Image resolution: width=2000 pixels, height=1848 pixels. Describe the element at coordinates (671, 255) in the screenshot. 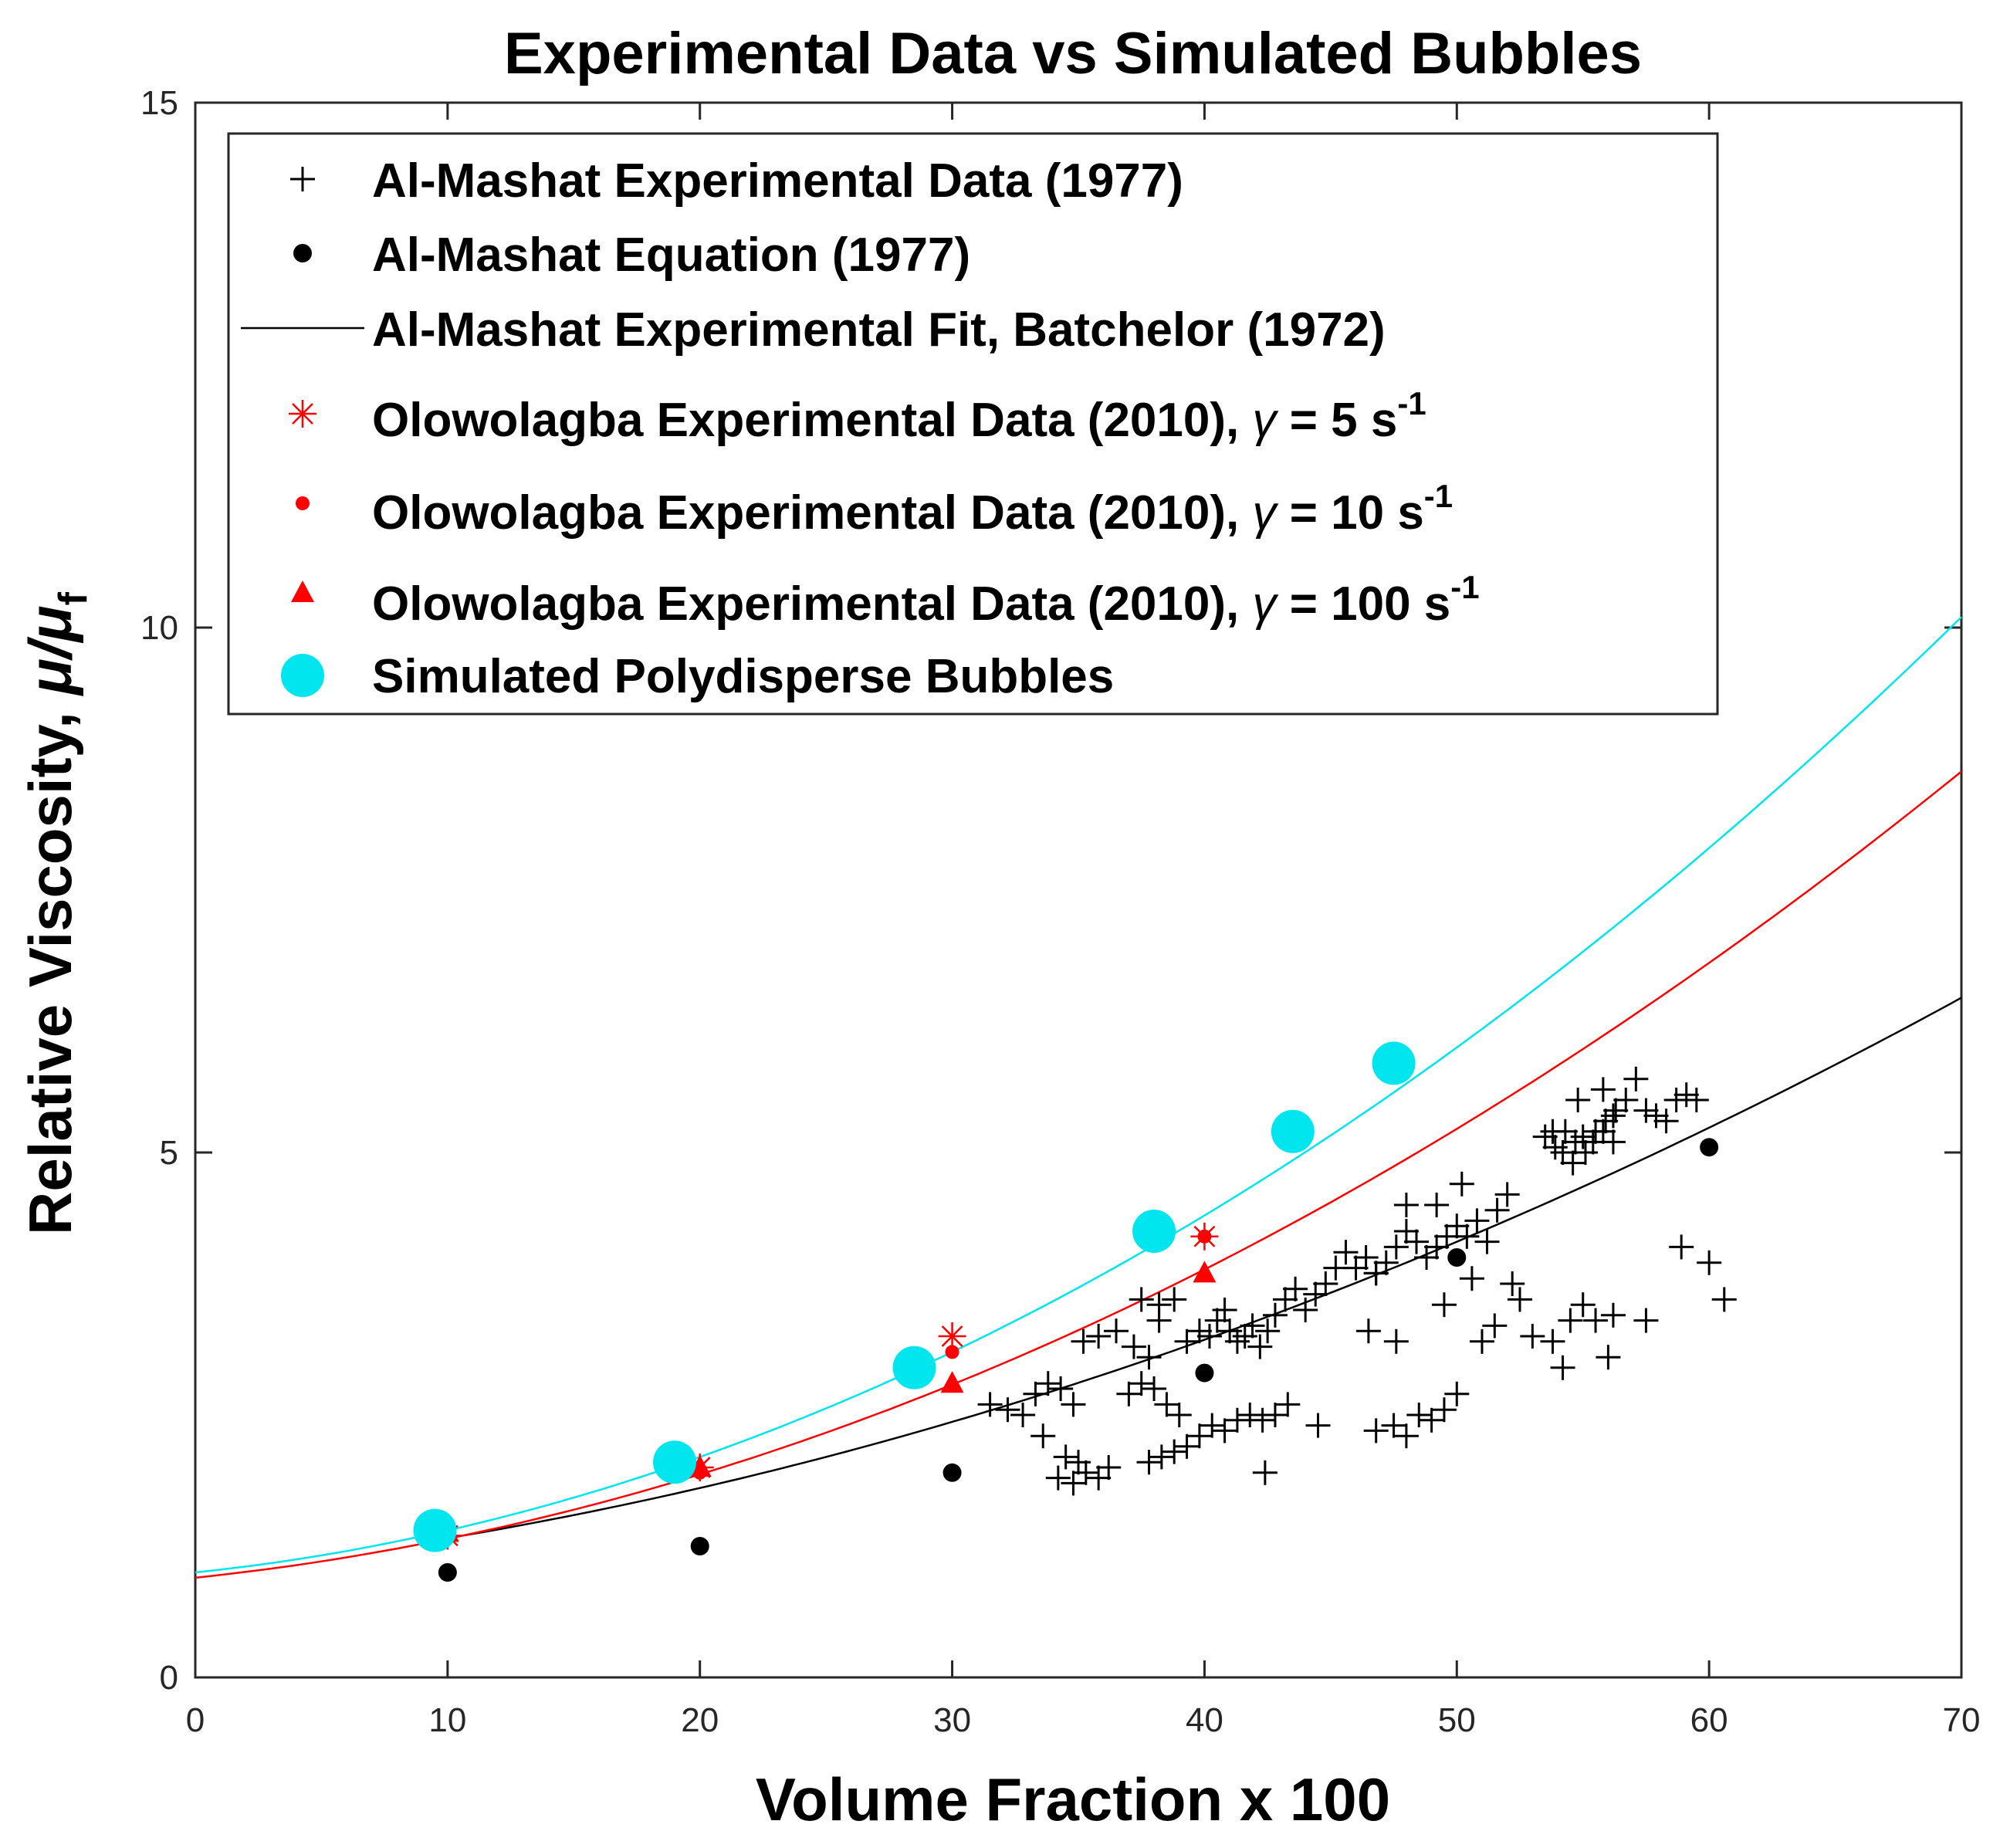

I see `legend-label-almashat-equation: Al-Mashat Equation (1977)` at that location.